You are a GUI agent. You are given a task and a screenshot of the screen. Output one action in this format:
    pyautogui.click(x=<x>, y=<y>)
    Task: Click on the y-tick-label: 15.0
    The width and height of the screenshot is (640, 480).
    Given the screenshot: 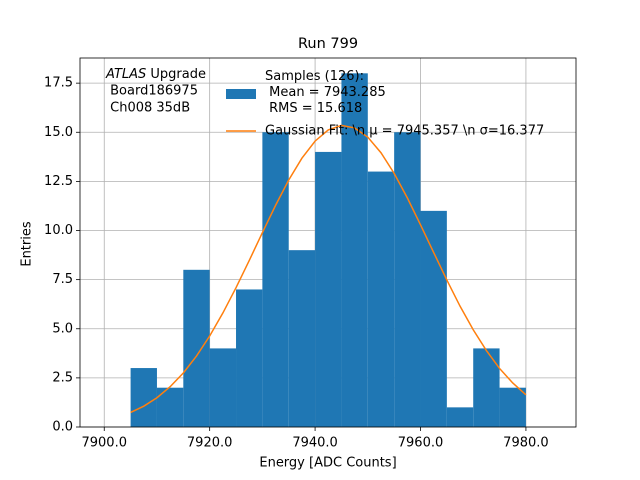 What is the action you would take?
    pyautogui.click(x=58, y=132)
    